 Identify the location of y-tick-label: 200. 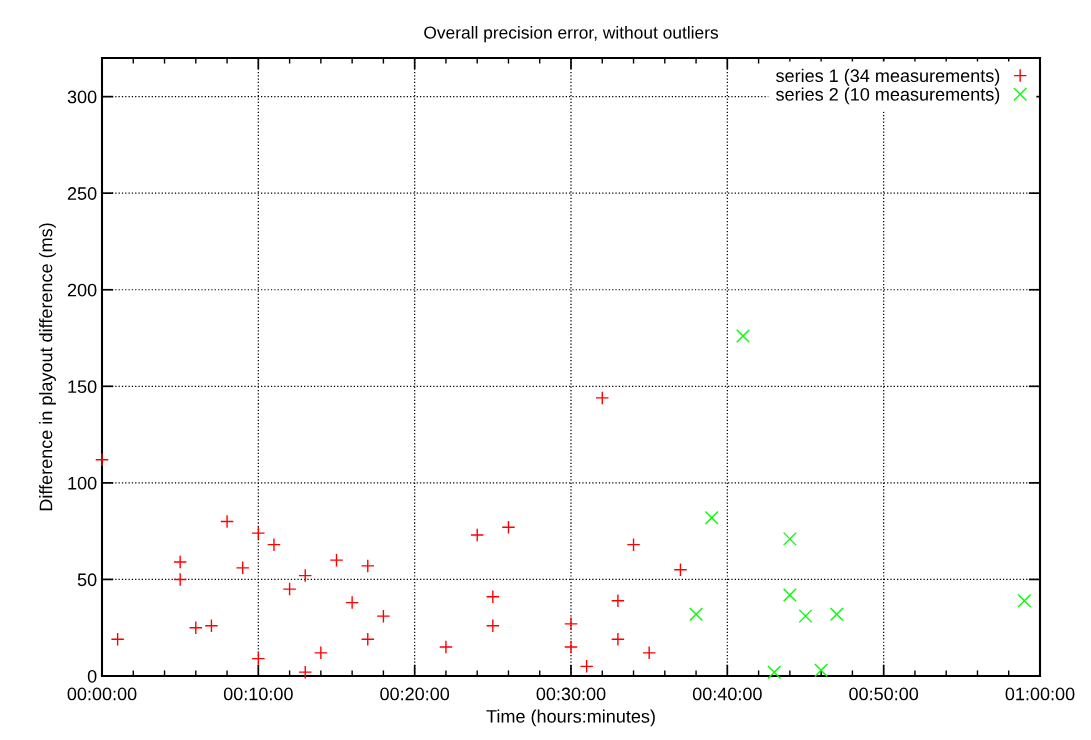
(82, 290).